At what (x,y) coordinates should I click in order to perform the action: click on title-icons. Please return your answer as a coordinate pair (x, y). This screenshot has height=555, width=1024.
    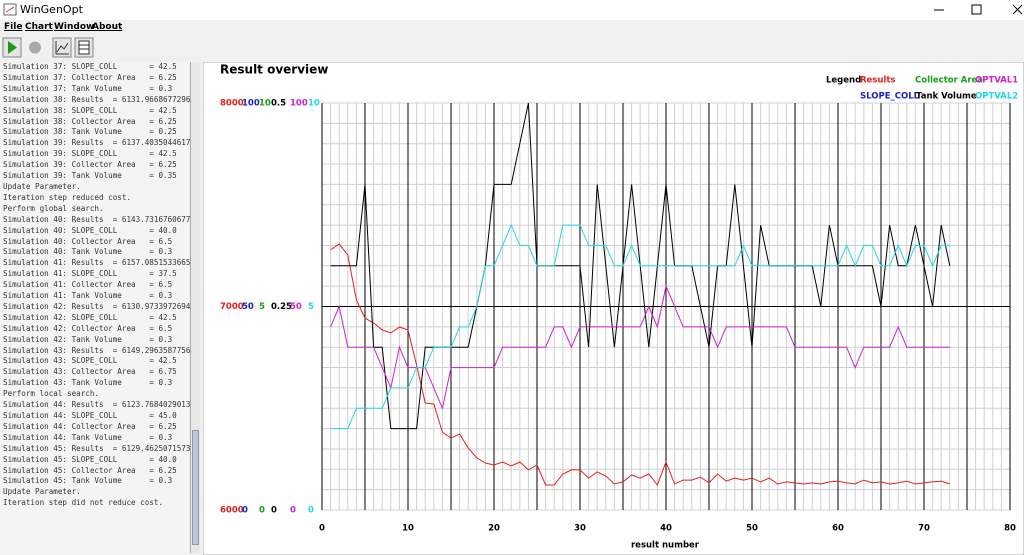
    Looking at the image, I should click on (513, 9).